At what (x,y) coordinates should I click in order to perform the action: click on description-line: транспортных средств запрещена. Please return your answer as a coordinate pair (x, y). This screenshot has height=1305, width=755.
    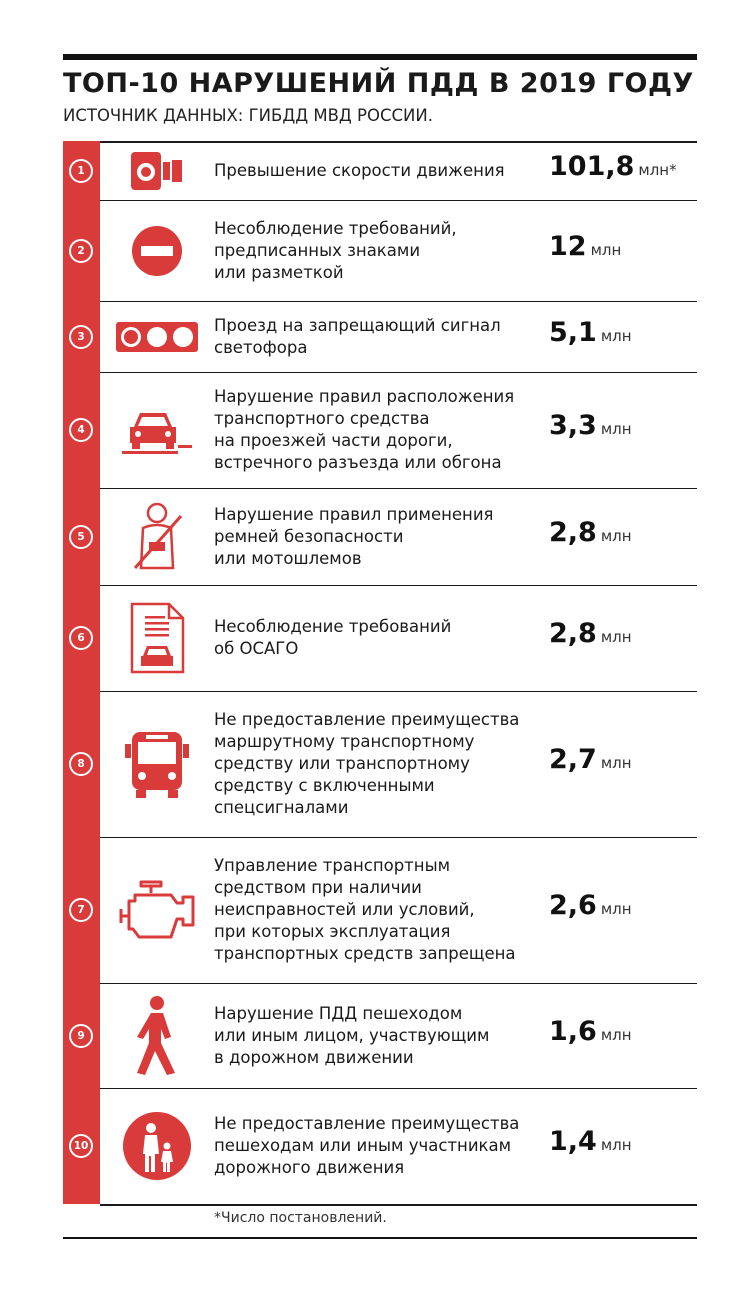
    Looking at the image, I should click on (365, 953).